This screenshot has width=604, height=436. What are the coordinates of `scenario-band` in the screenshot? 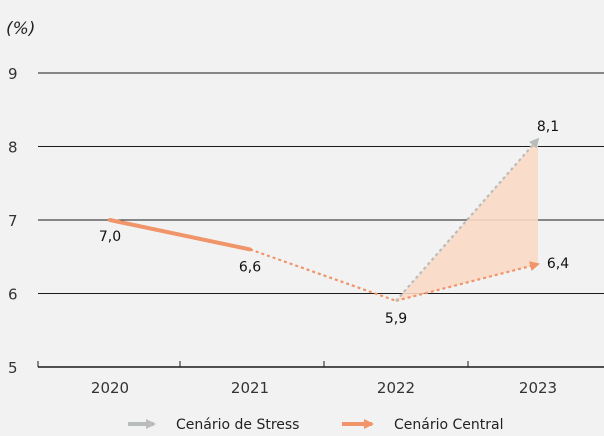 It's located at (467, 220).